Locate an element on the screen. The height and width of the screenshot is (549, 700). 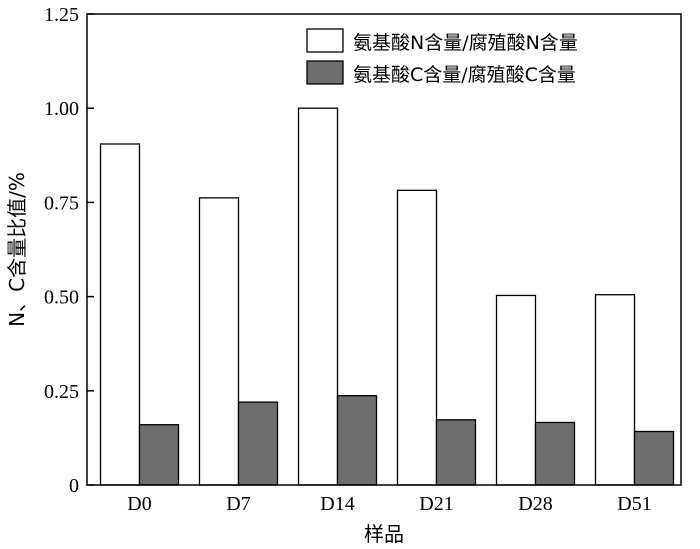
y-tick-label: 0.75 is located at coordinates (61, 203).